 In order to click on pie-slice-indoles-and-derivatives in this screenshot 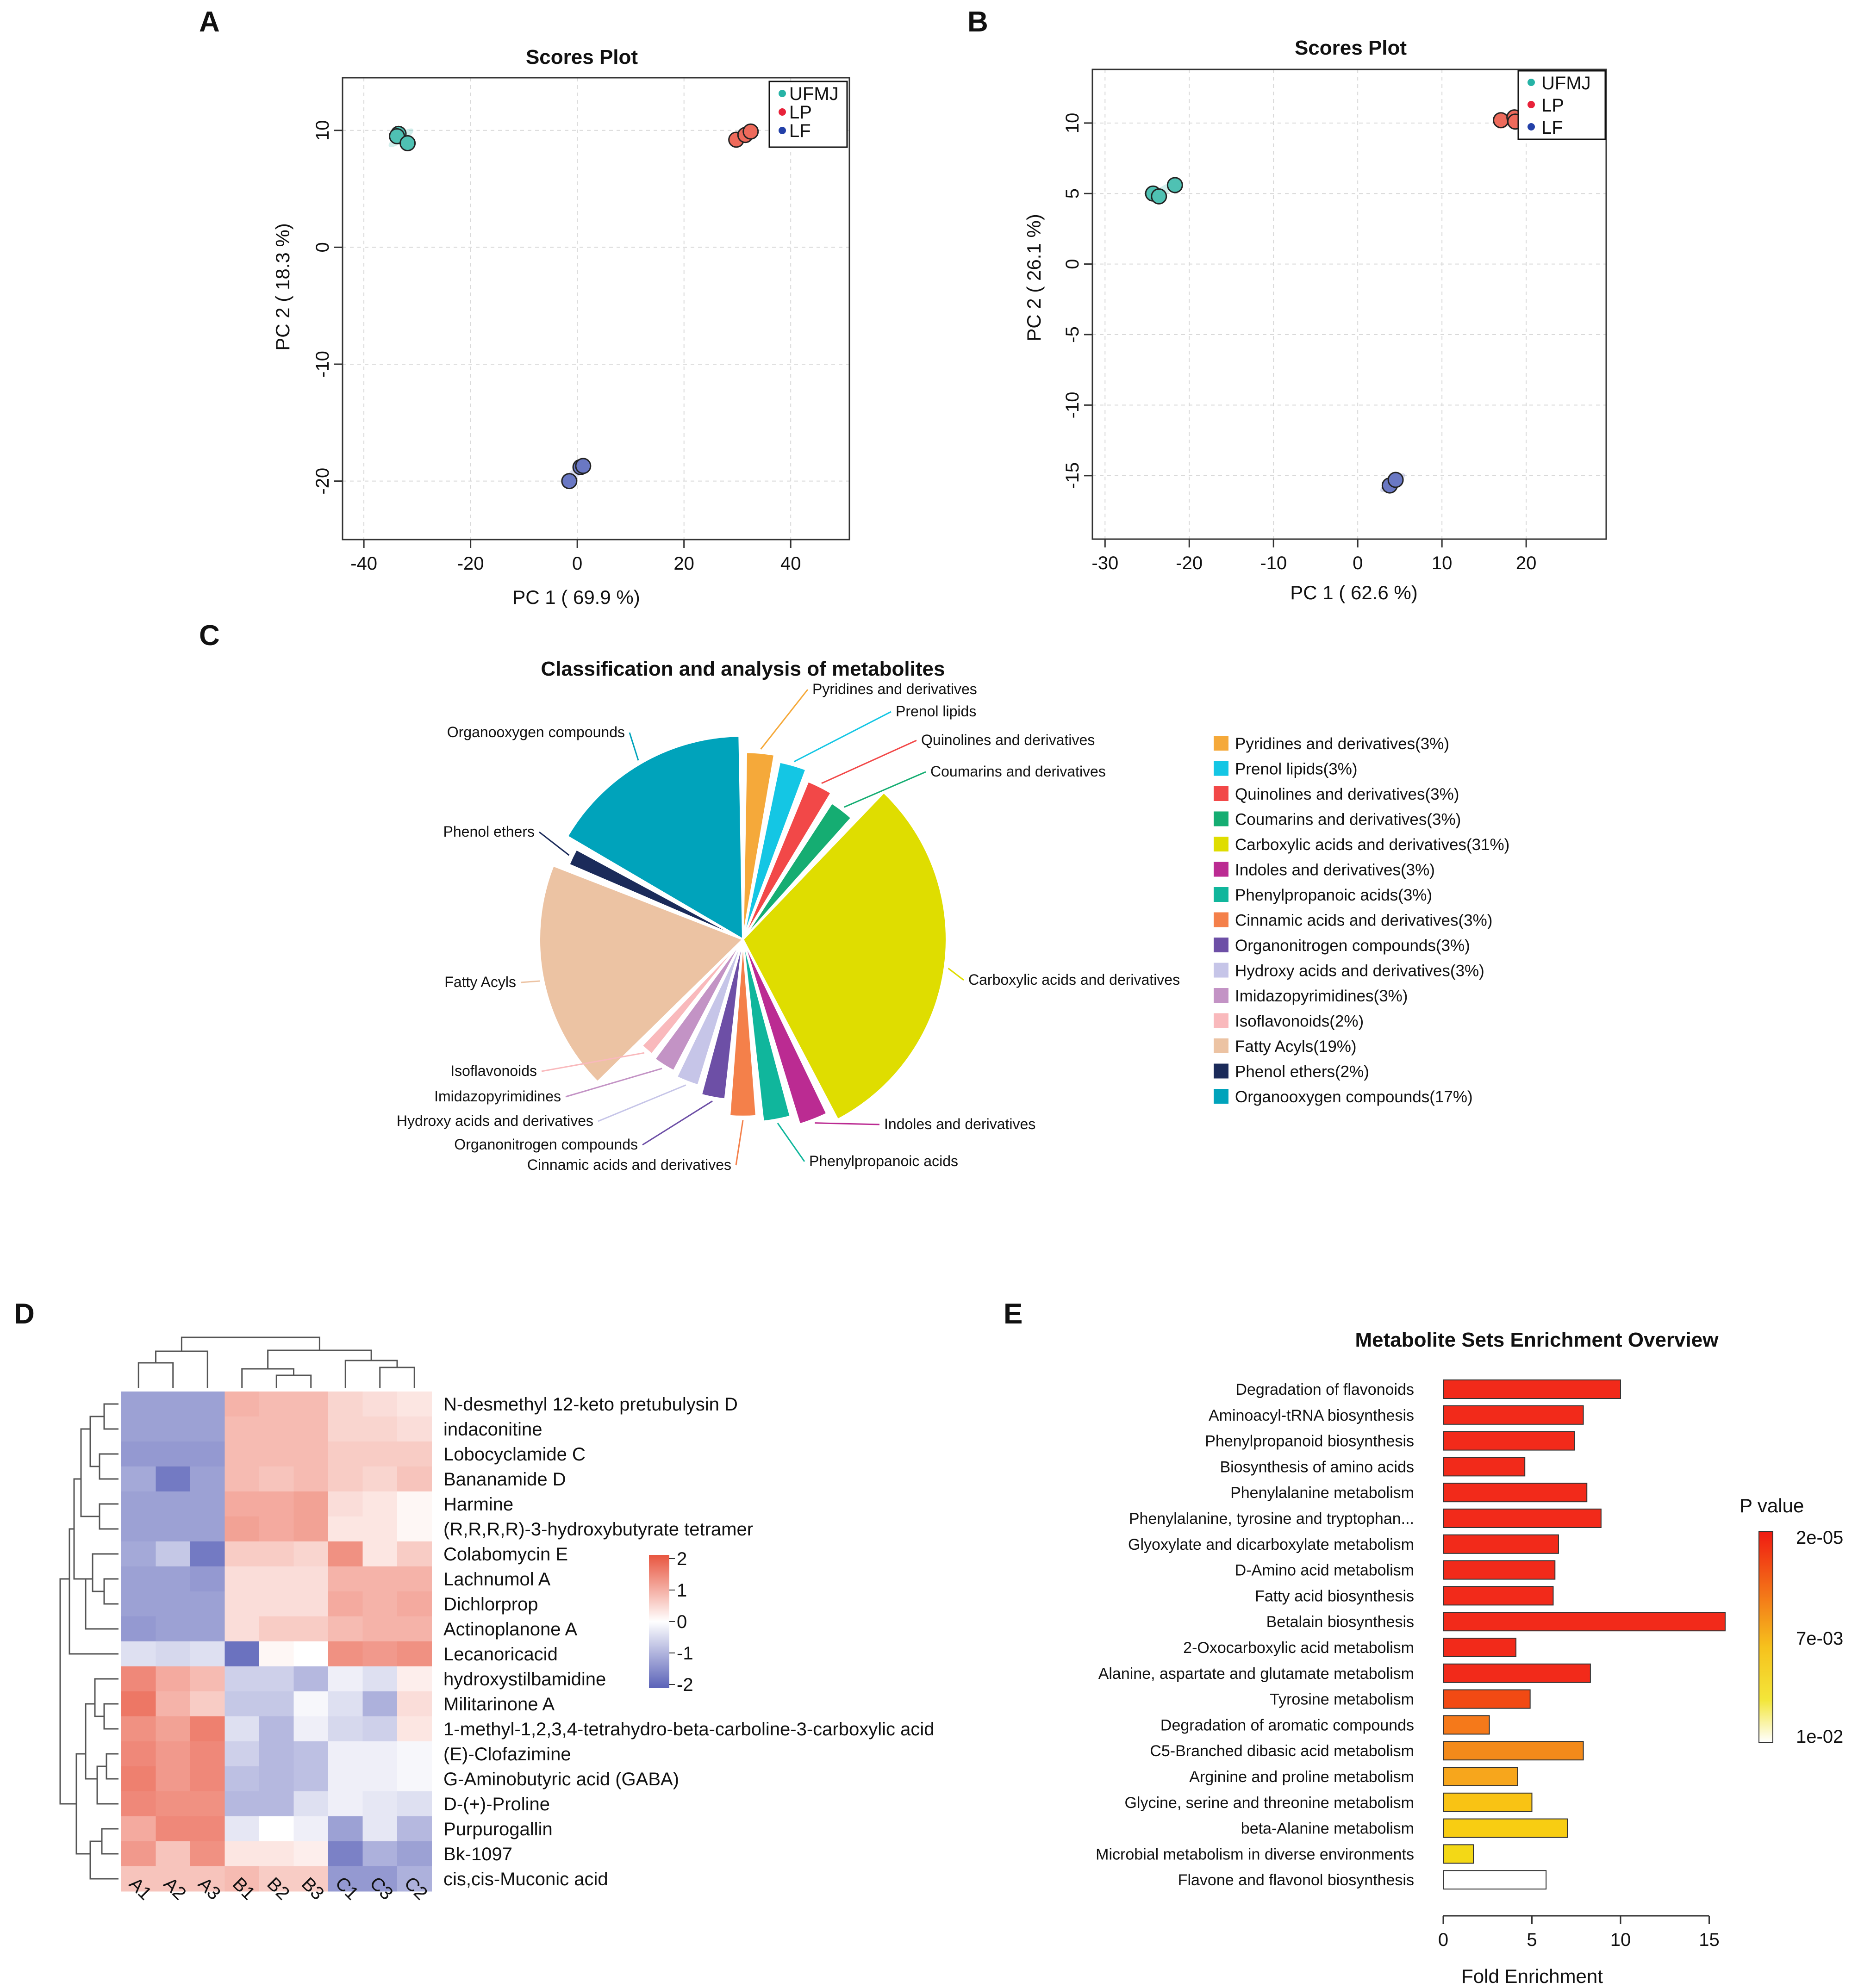, I will do `click(785, 1031)`.